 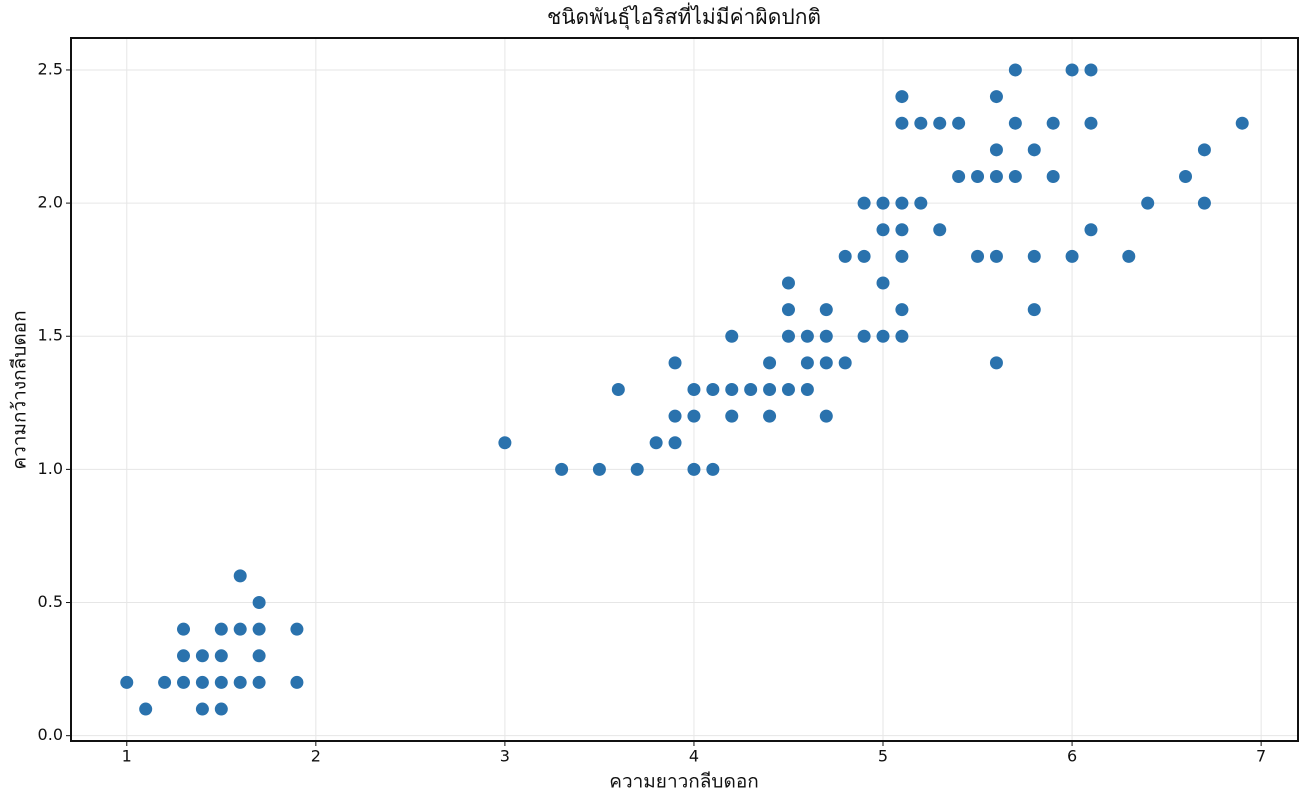 What do you see at coordinates (1261, 756) in the screenshot?
I see `x-tick-label: 7` at bounding box center [1261, 756].